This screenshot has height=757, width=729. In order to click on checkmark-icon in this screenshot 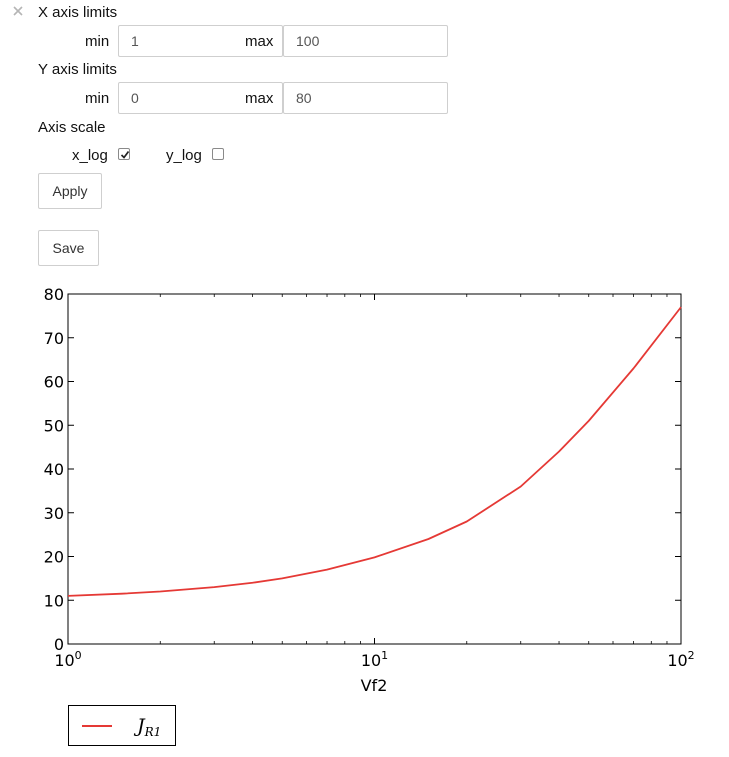, I will do `click(125, 154)`.